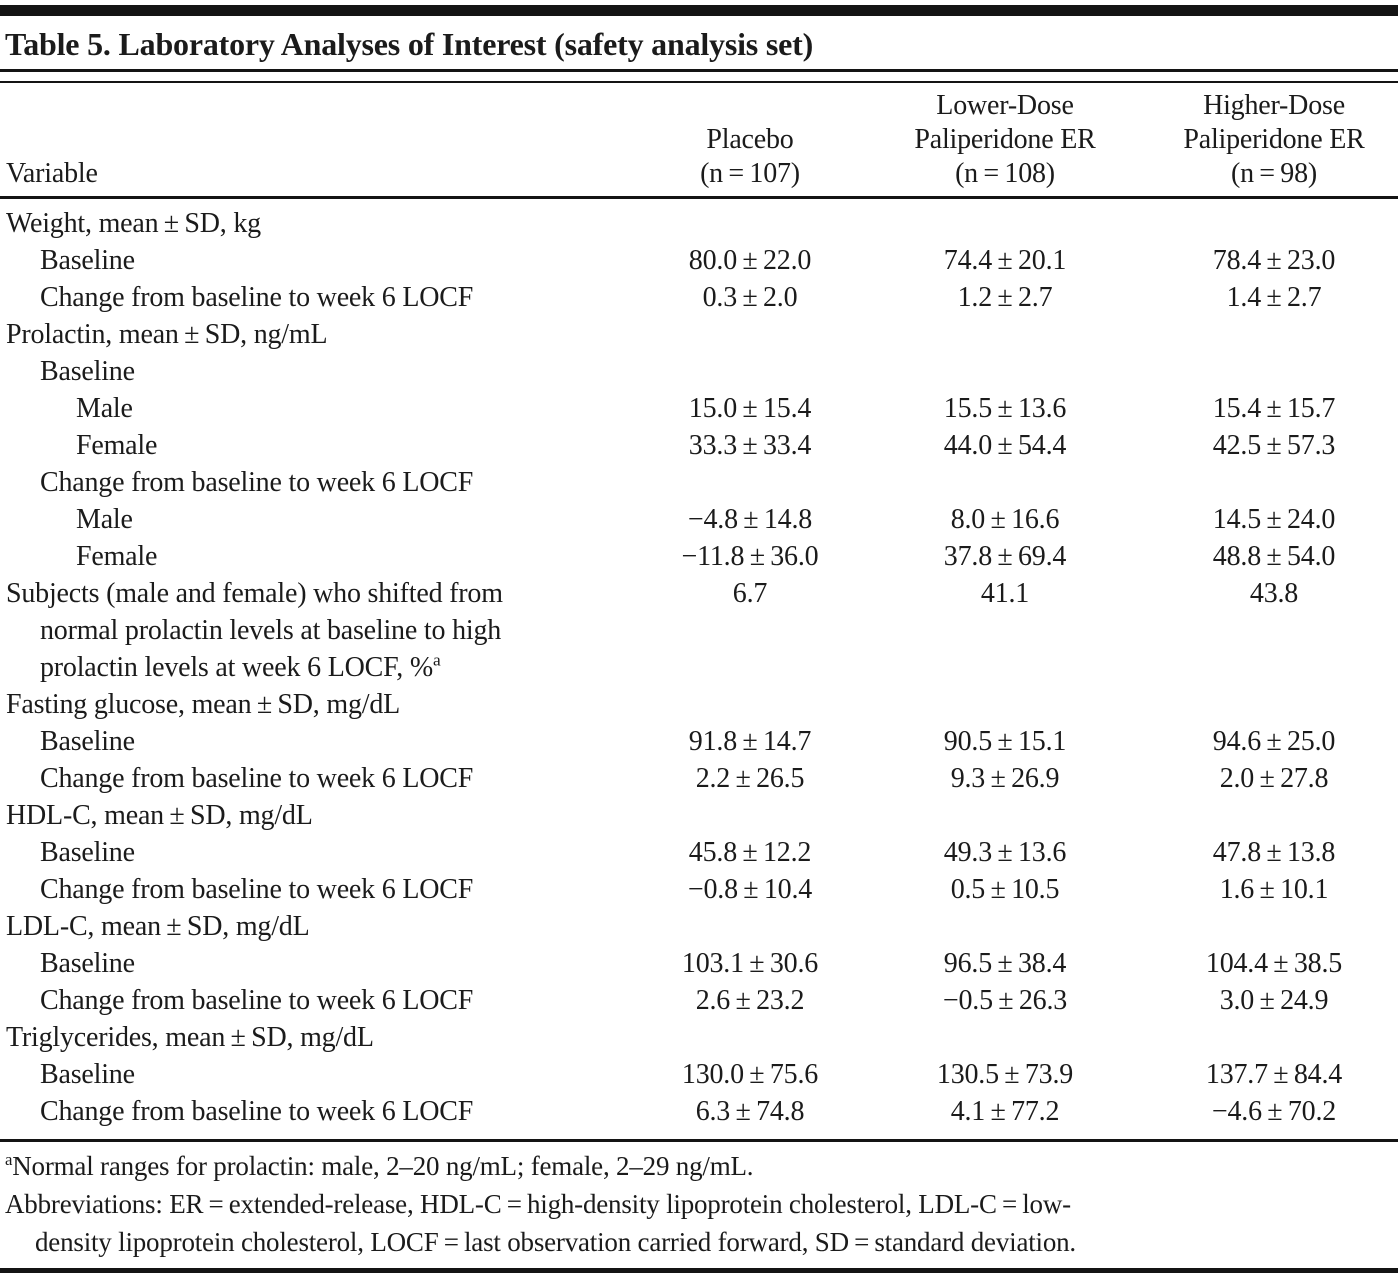 The image size is (1398, 1273). Describe the element at coordinates (1274, 105) in the screenshot. I see `column-header-line: Higher-Dose` at that location.